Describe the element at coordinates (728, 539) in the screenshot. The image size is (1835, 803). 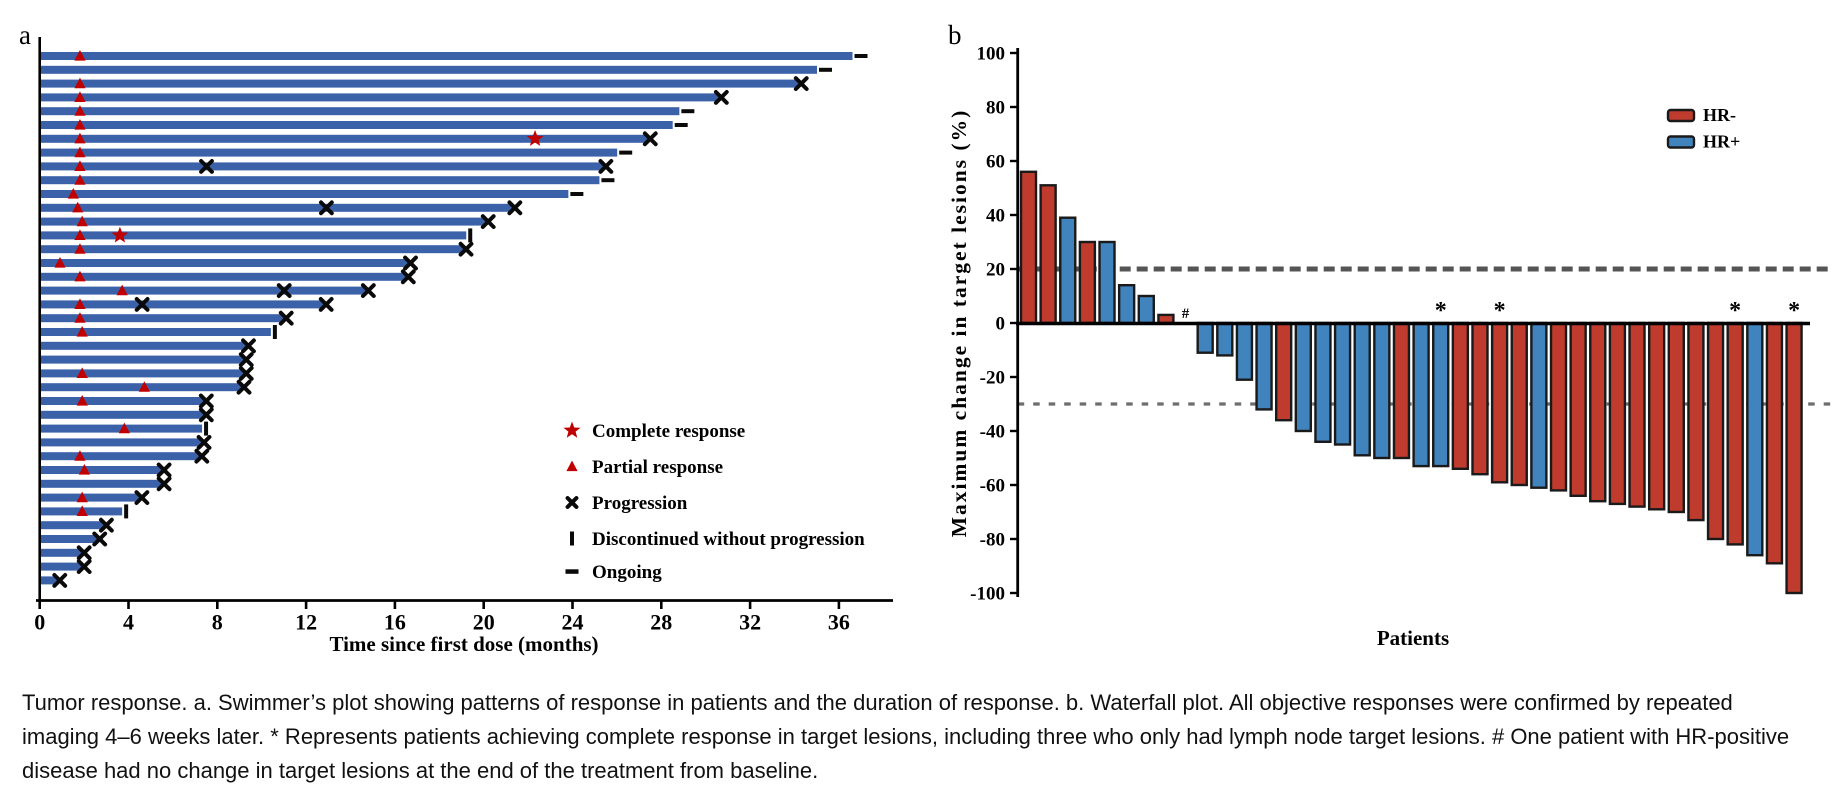
I see `swimmer-legend-label: Discontinued without progression` at that location.